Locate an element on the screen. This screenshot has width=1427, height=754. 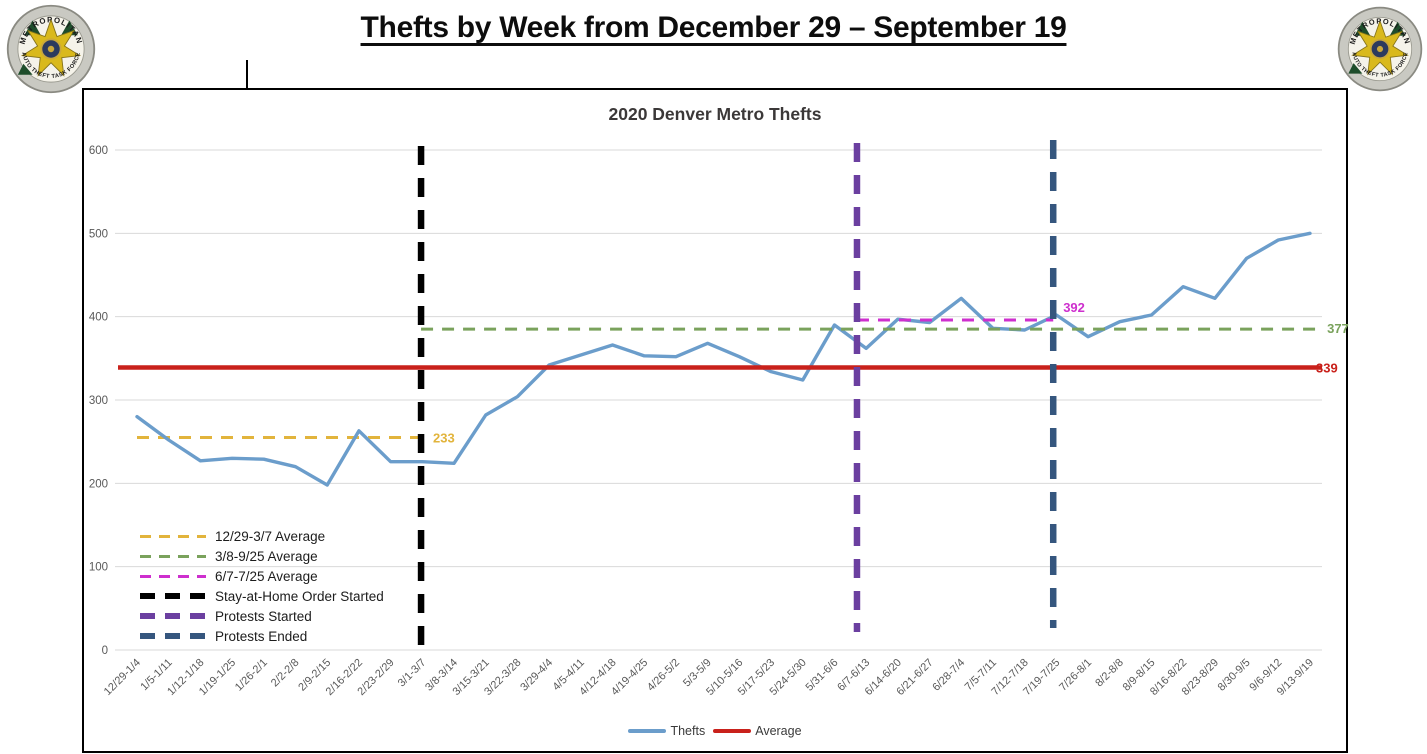
legend-item-label: Stay-at-Home Order Started is located at coordinates (299, 596).